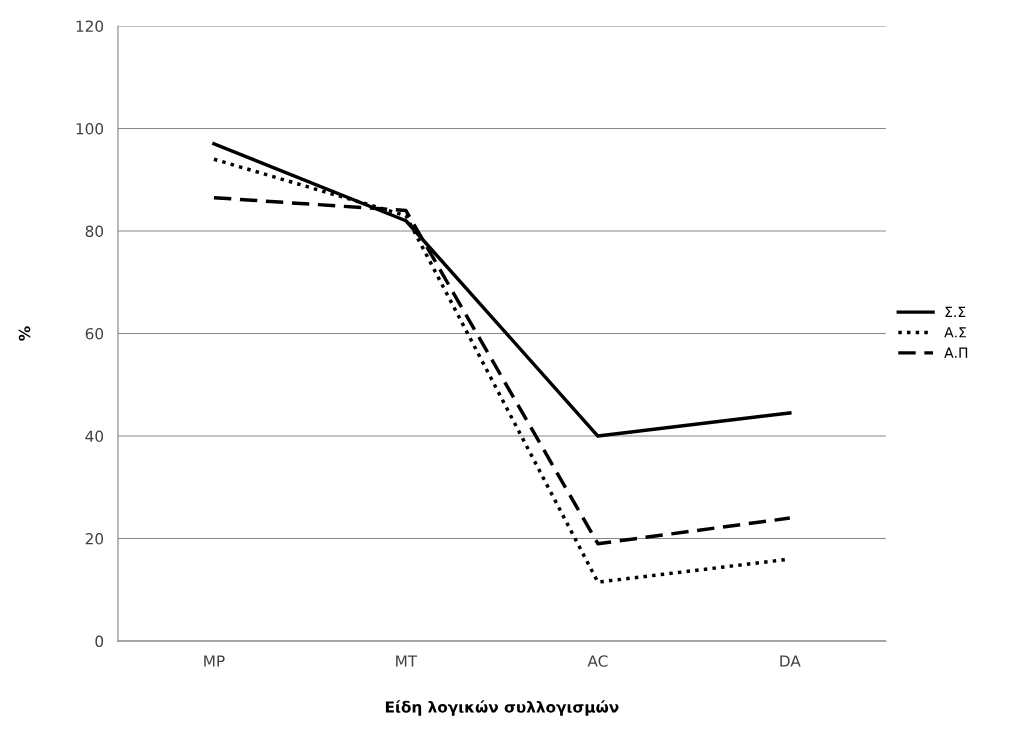  I want to click on y-axis-title: %, so click(24, 333).